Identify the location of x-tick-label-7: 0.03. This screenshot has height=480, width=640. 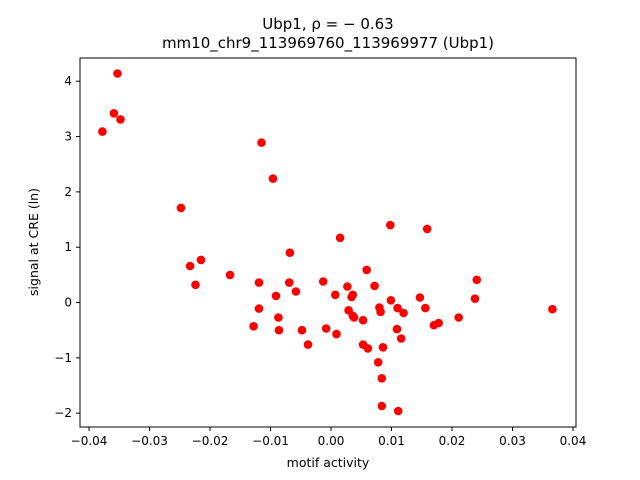
(512, 441).